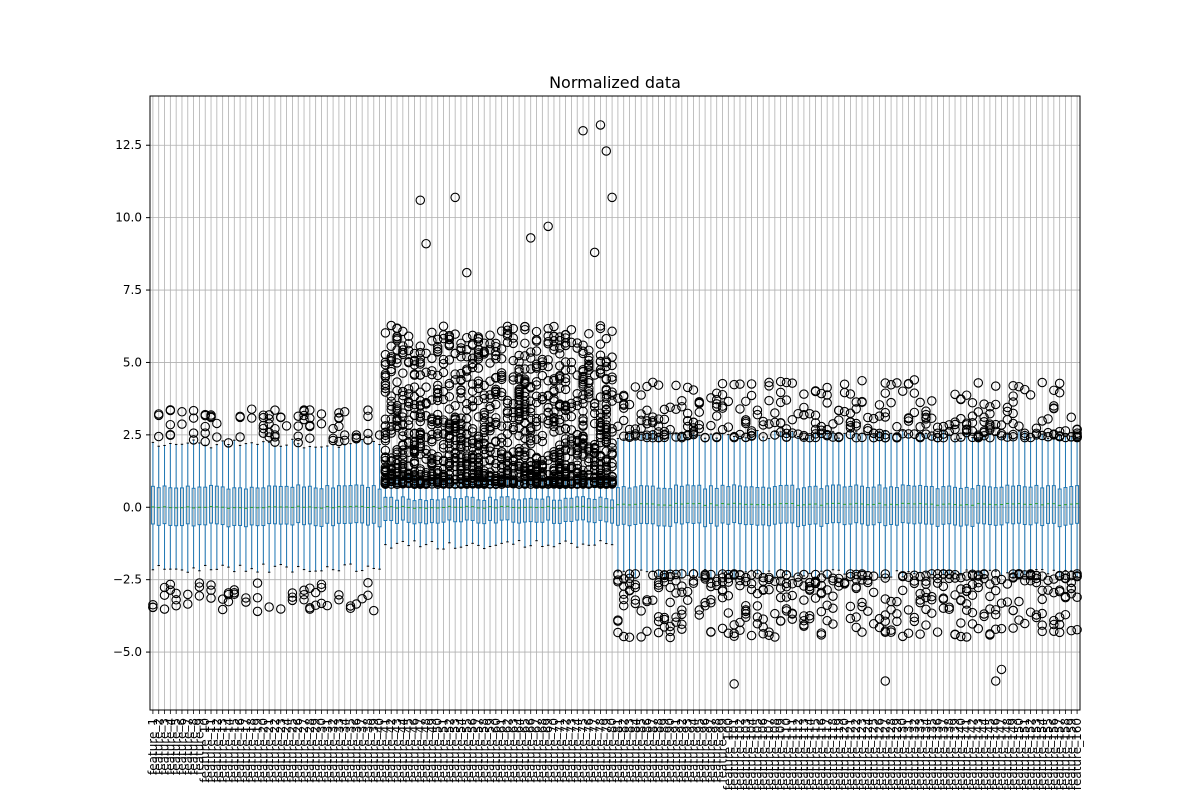  What do you see at coordinates (595, 750) in the screenshot?
I see `x-tick-label: feature_77` at bounding box center [595, 750].